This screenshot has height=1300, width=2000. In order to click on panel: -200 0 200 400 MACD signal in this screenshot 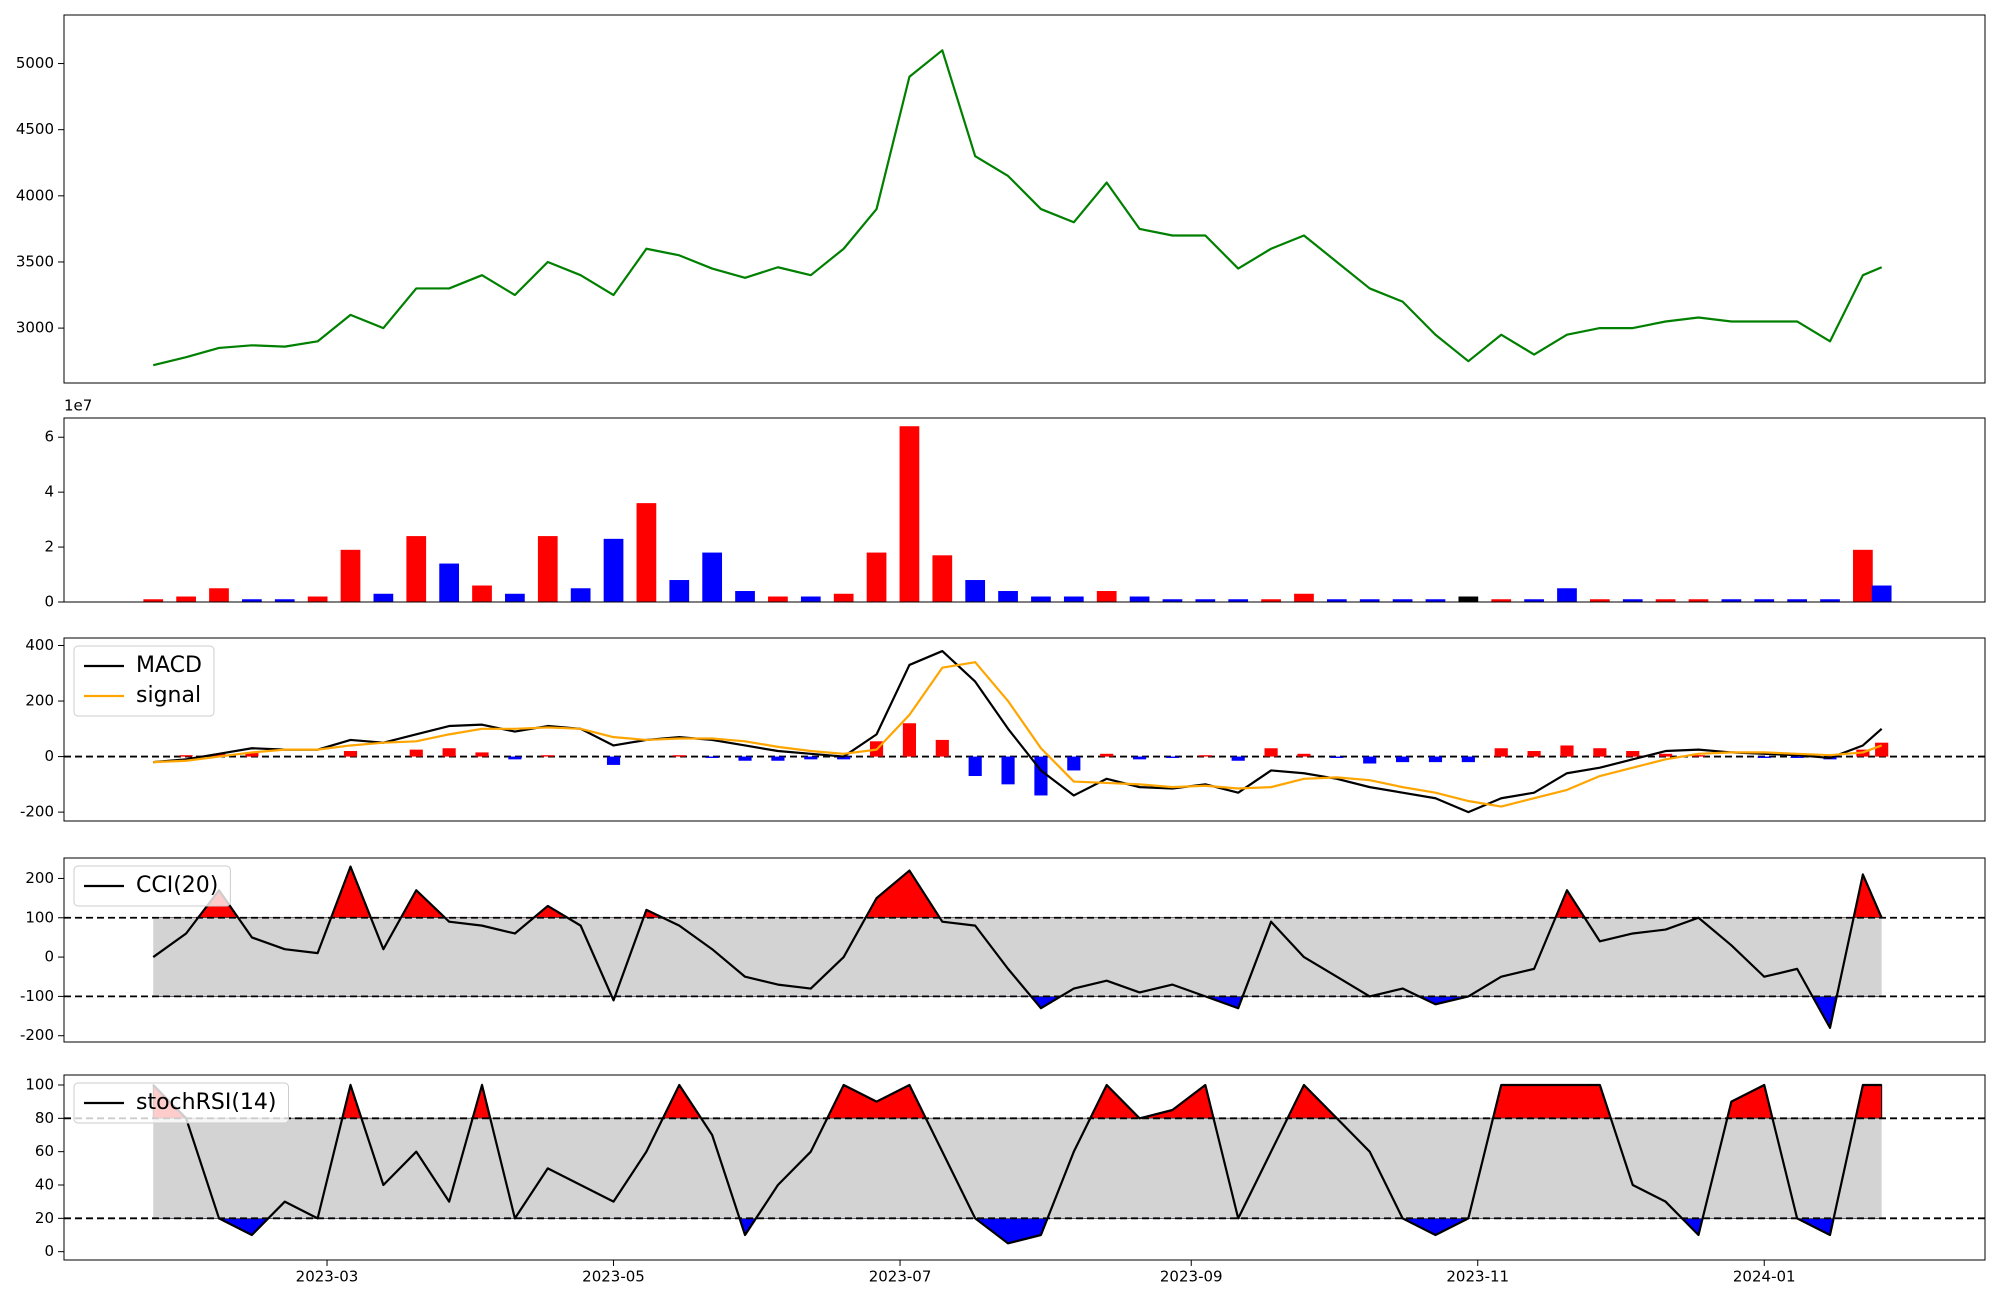, I will do `click(1003, 729)`.